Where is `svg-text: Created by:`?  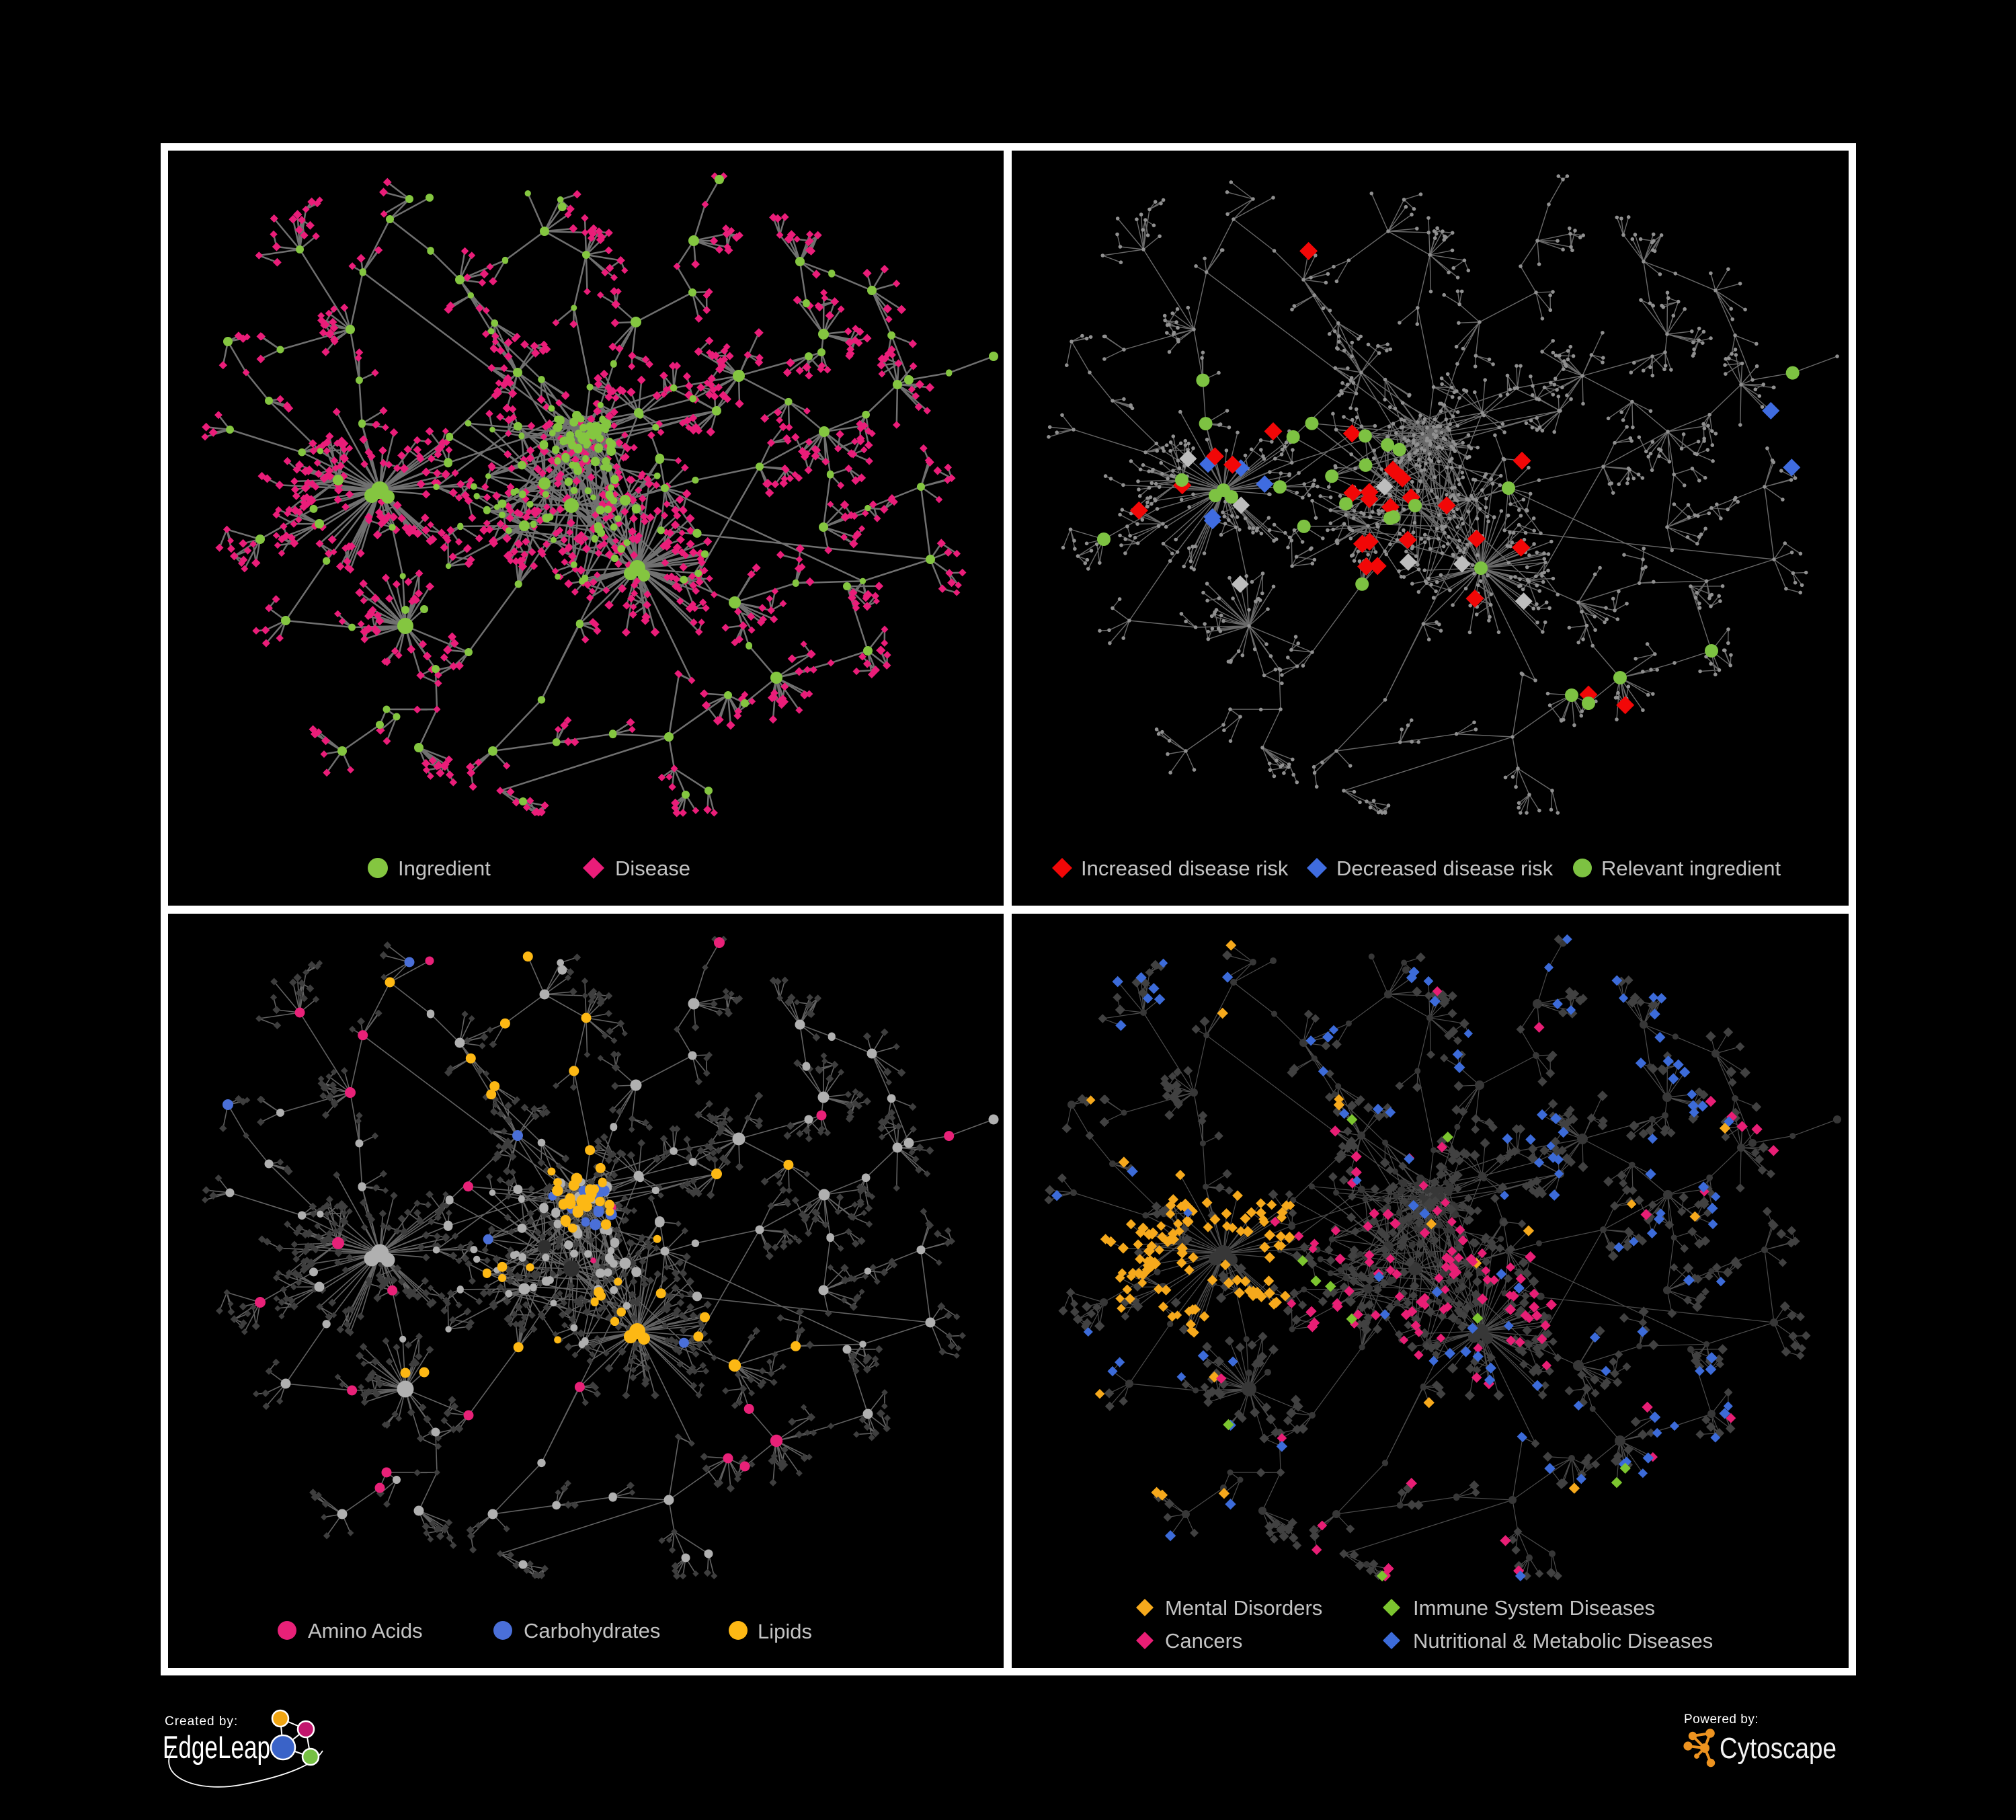 svg-text: Created by: is located at coordinates (201, 1721).